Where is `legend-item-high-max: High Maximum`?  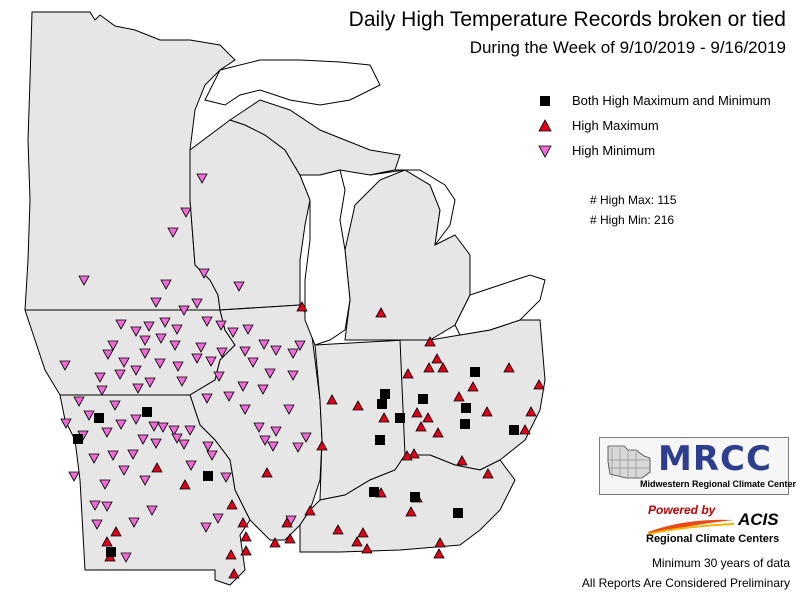
legend-item-high-max: High Maximum is located at coordinates (654, 125).